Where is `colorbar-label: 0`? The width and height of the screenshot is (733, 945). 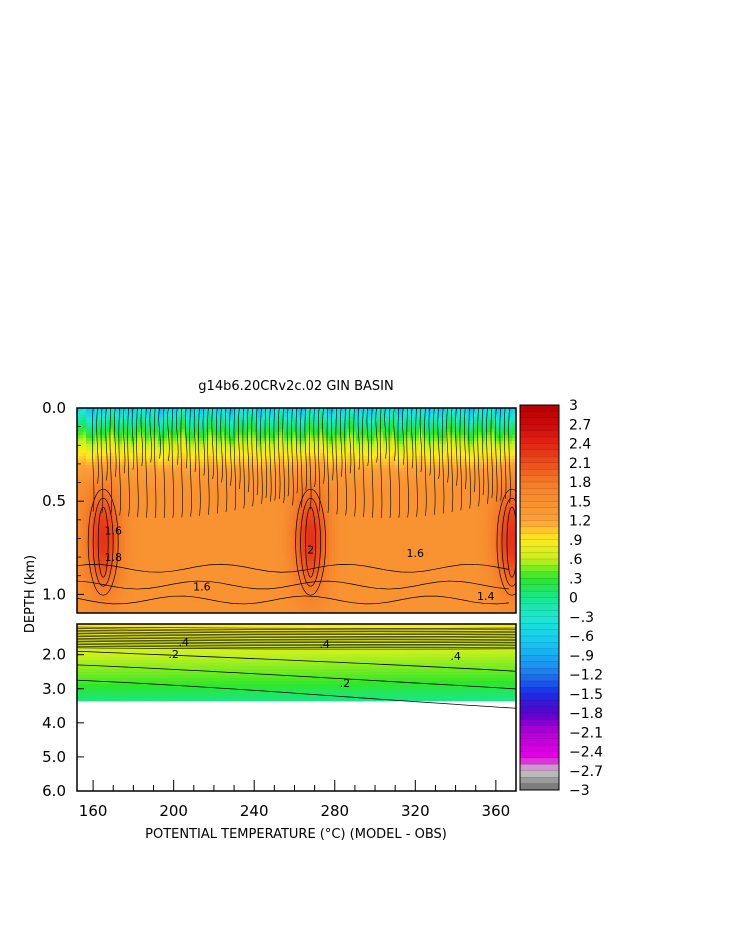 colorbar-label: 0 is located at coordinates (573, 599).